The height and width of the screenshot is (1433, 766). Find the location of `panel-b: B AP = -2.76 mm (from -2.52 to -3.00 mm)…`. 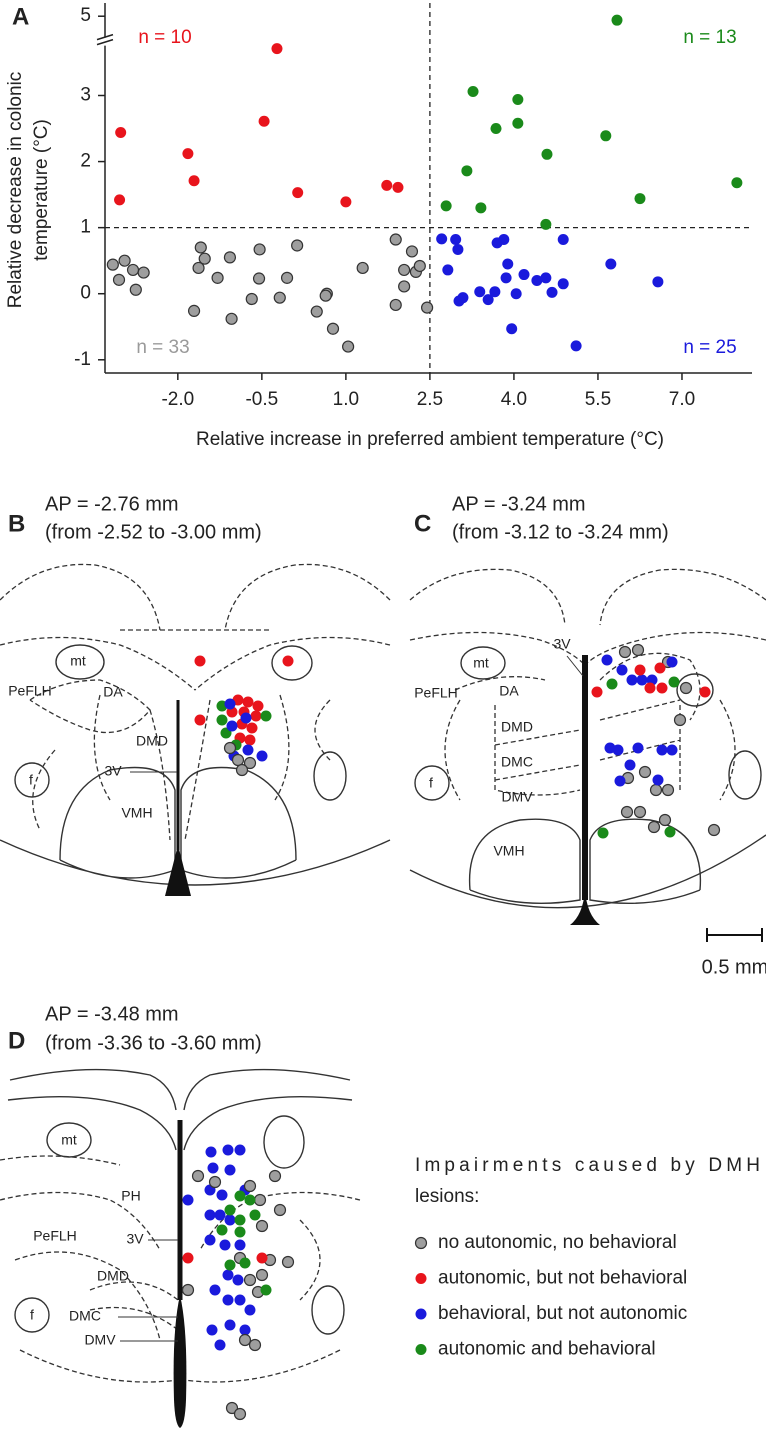

panel-b: B AP = -2.76 mm (from -2.52 to -3.00 mm)… is located at coordinates (195, 694).